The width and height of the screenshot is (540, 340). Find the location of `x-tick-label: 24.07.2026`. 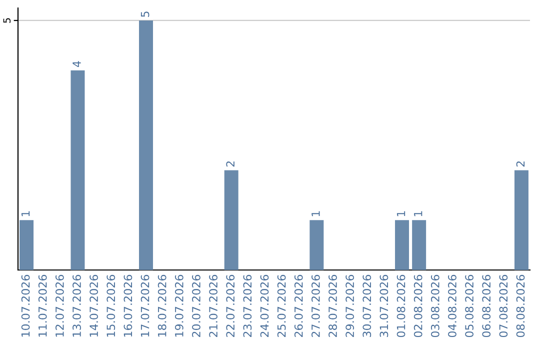

x-tick-label: 24.07.2026 is located at coordinates (264, 305).